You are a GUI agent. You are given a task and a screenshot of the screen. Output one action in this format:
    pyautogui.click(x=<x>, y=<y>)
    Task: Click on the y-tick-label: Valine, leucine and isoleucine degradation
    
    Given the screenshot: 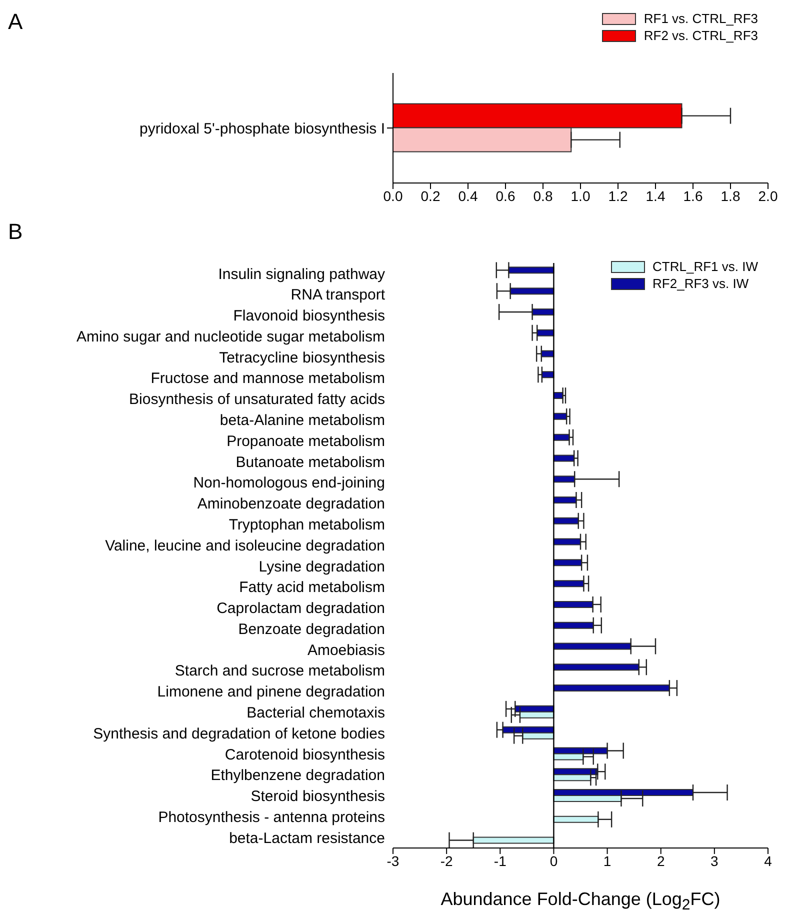 What is the action you would take?
    pyautogui.click(x=245, y=545)
    